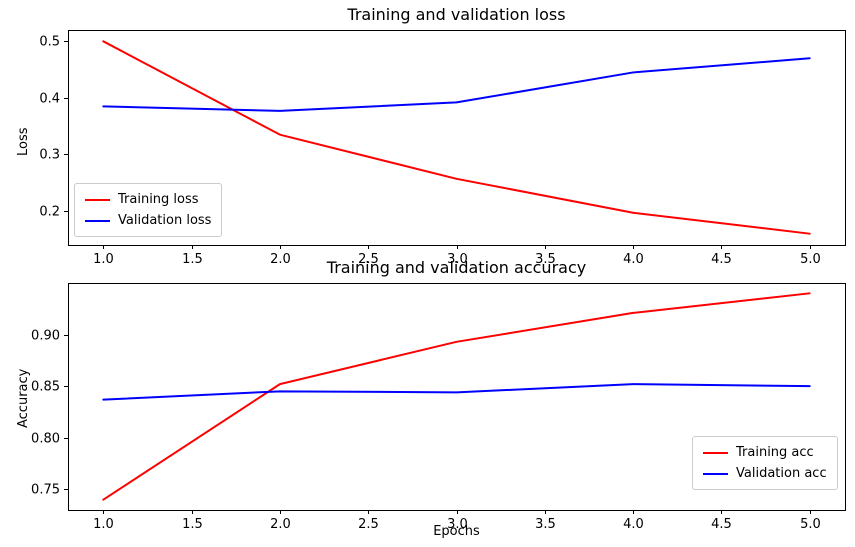 The image size is (855, 547). Describe the element at coordinates (456, 267) in the screenshot. I see `accuracy-chart-title: Training and validation accuracy` at that location.